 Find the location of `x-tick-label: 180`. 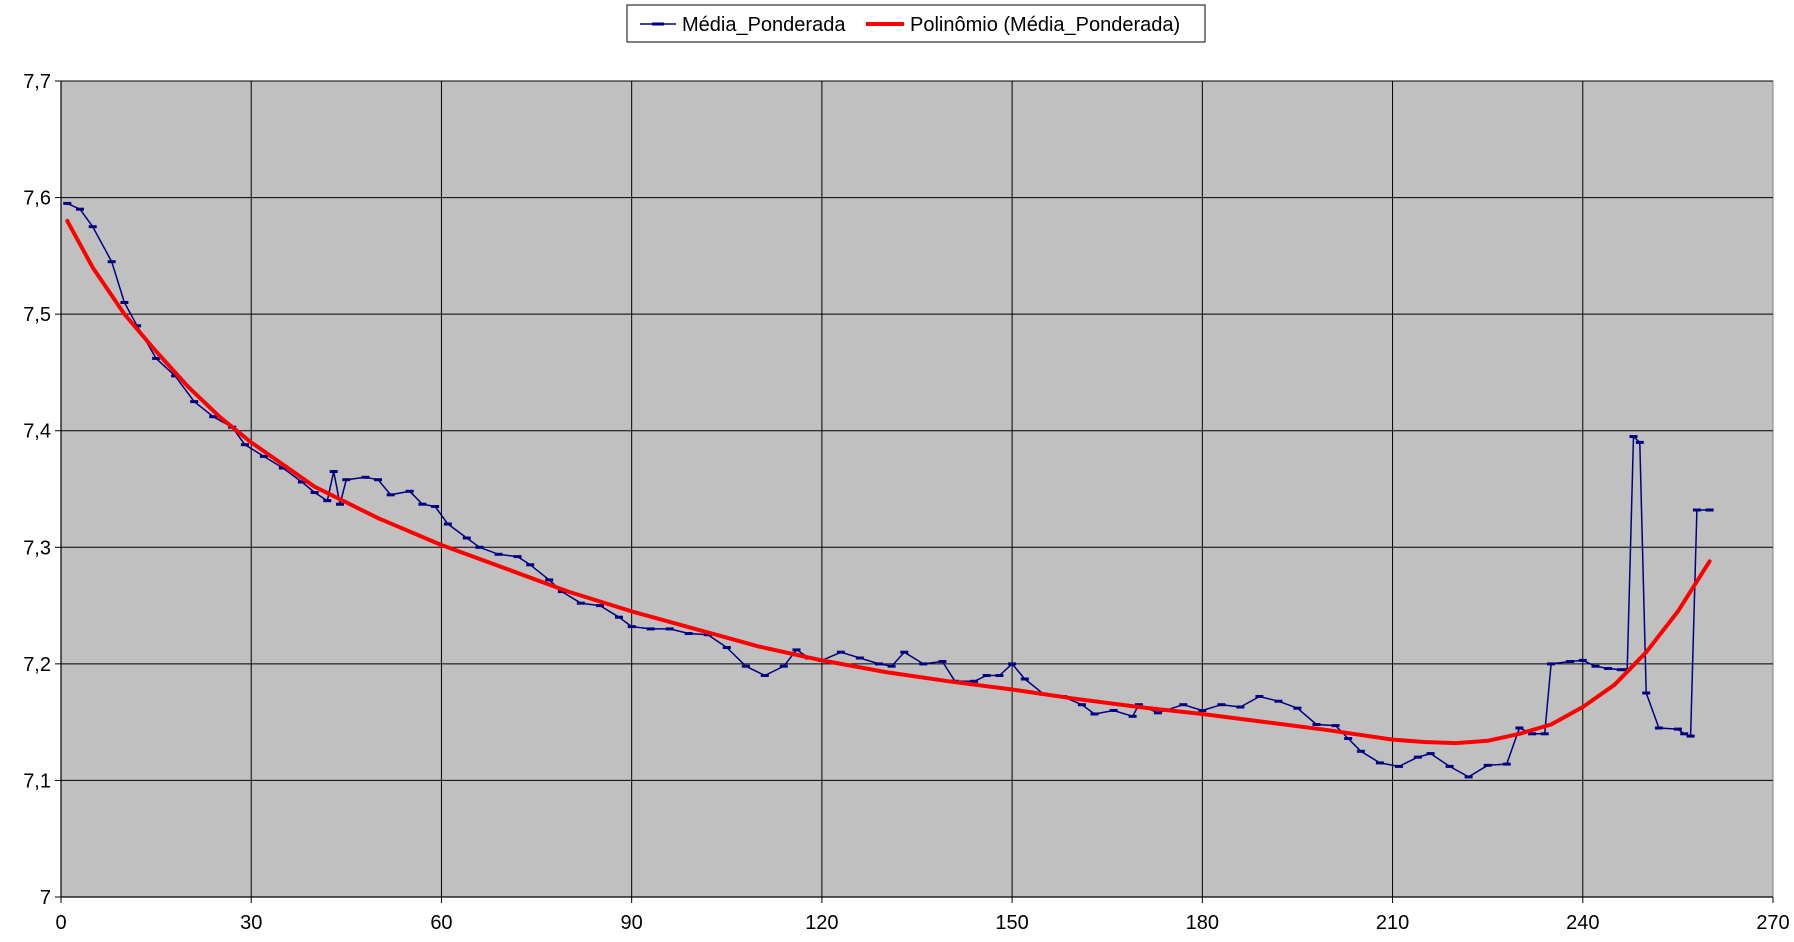

x-tick-label: 180 is located at coordinates (1202, 923).